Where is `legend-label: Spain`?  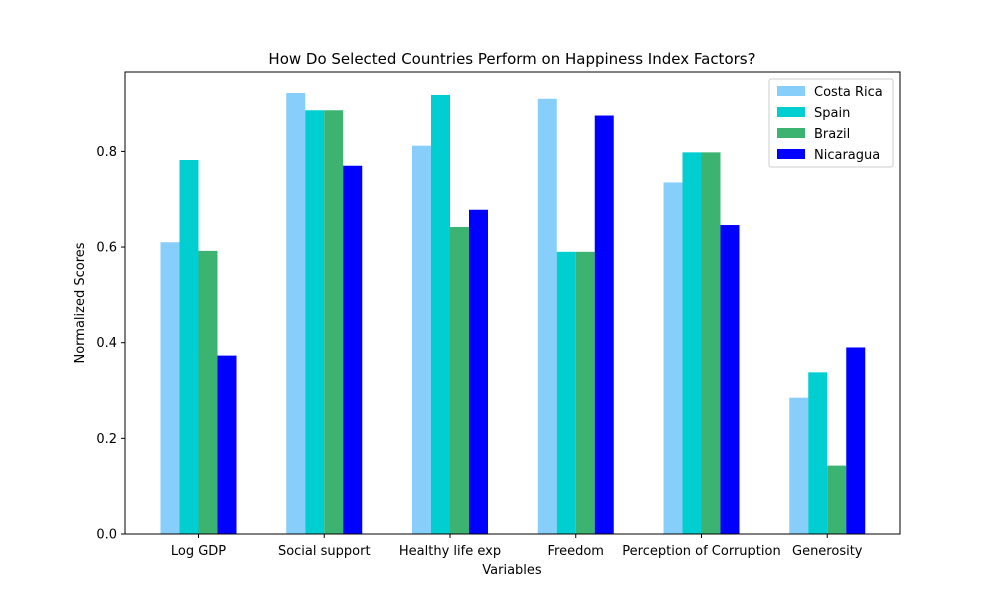 legend-label: Spain is located at coordinates (832, 113).